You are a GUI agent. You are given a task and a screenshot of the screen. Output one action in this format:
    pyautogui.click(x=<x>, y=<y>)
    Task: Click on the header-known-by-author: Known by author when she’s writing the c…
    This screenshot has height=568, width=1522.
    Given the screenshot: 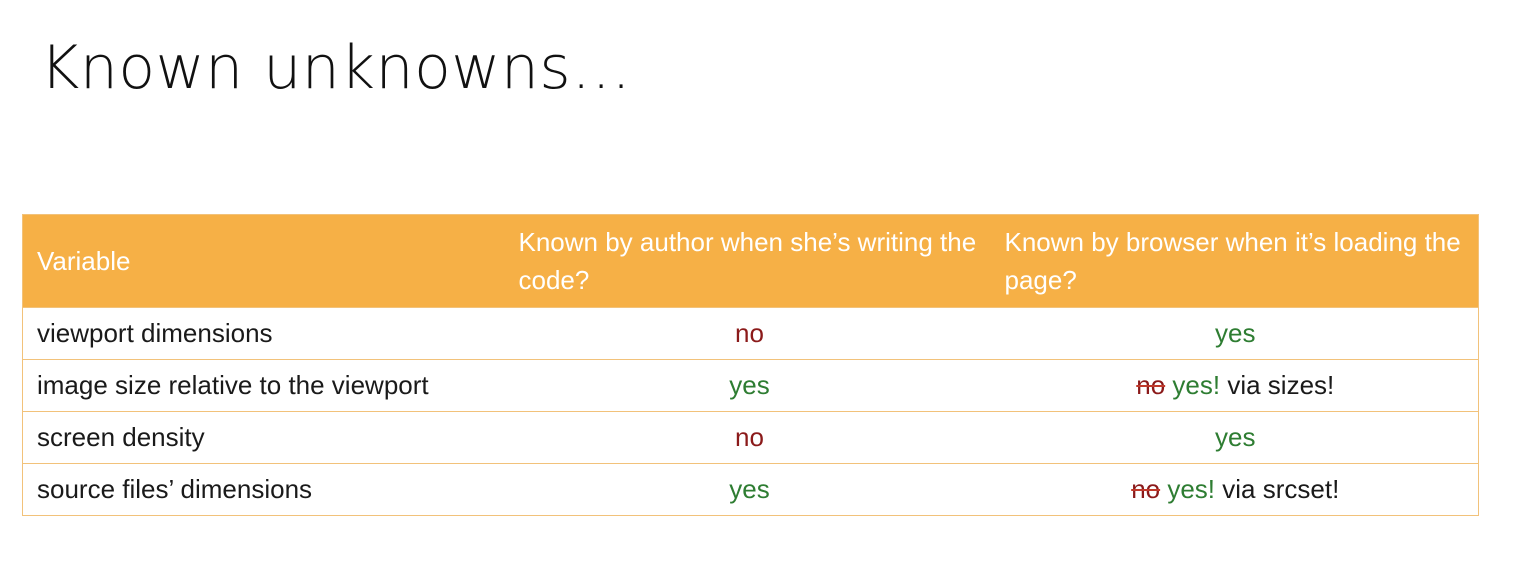 What is the action you would take?
    pyautogui.click(x=749, y=261)
    